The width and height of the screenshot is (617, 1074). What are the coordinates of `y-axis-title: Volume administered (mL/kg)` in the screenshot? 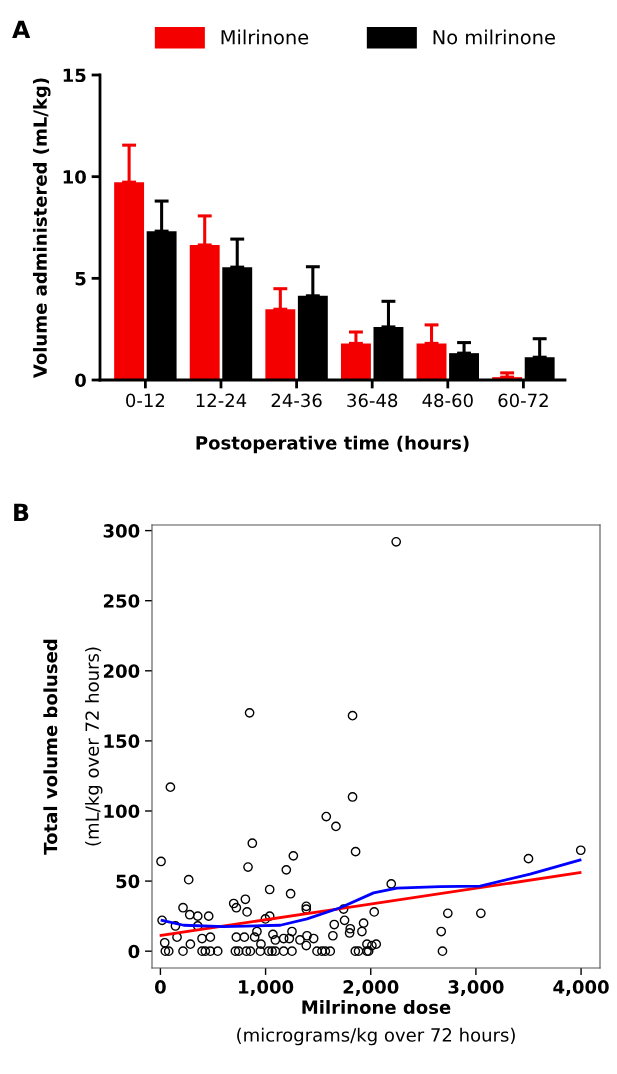 It's located at (41, 228).